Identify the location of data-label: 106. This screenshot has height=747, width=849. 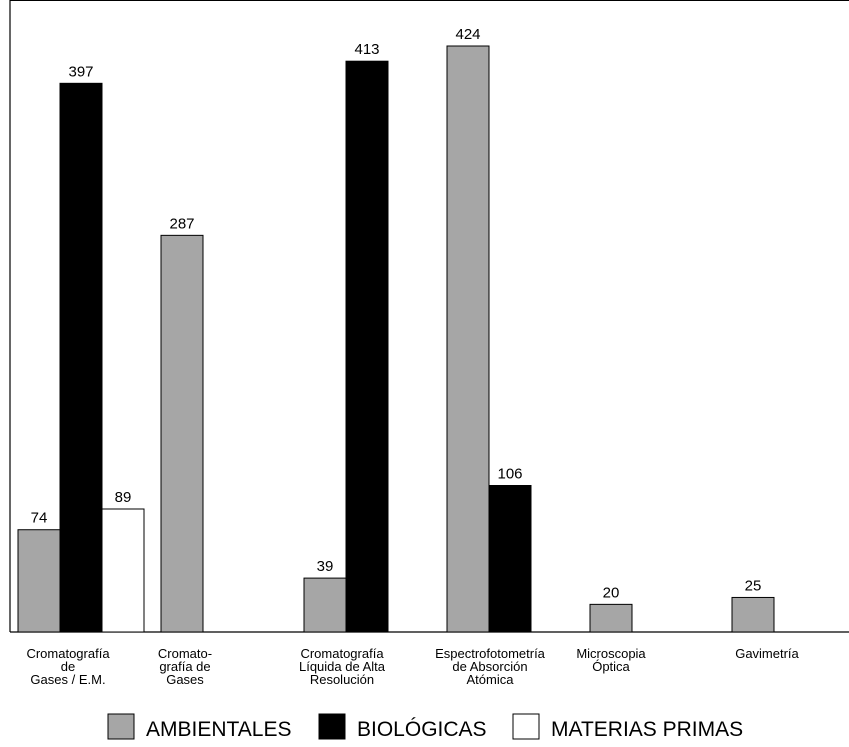
(509, 474).